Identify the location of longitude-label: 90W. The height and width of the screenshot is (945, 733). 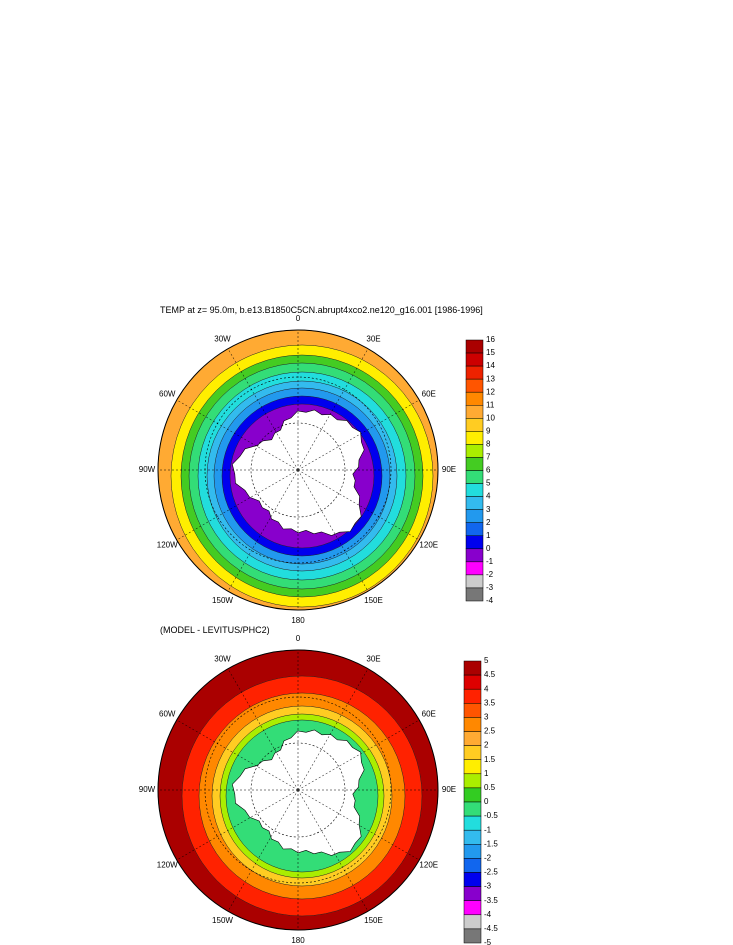
(147, 789).